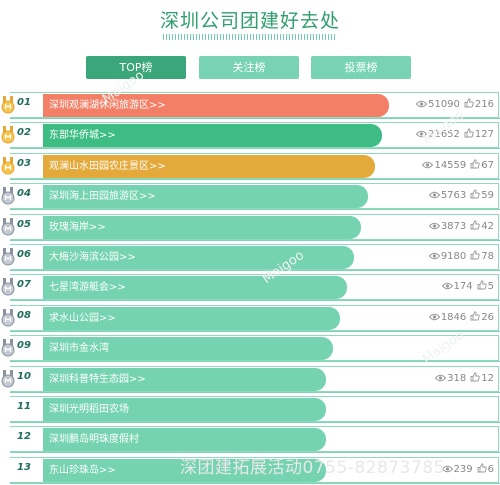 The height and width of the screenshot is (485, 500). I want to click on score-bar: 求水山公园>>, so click(191, 318).